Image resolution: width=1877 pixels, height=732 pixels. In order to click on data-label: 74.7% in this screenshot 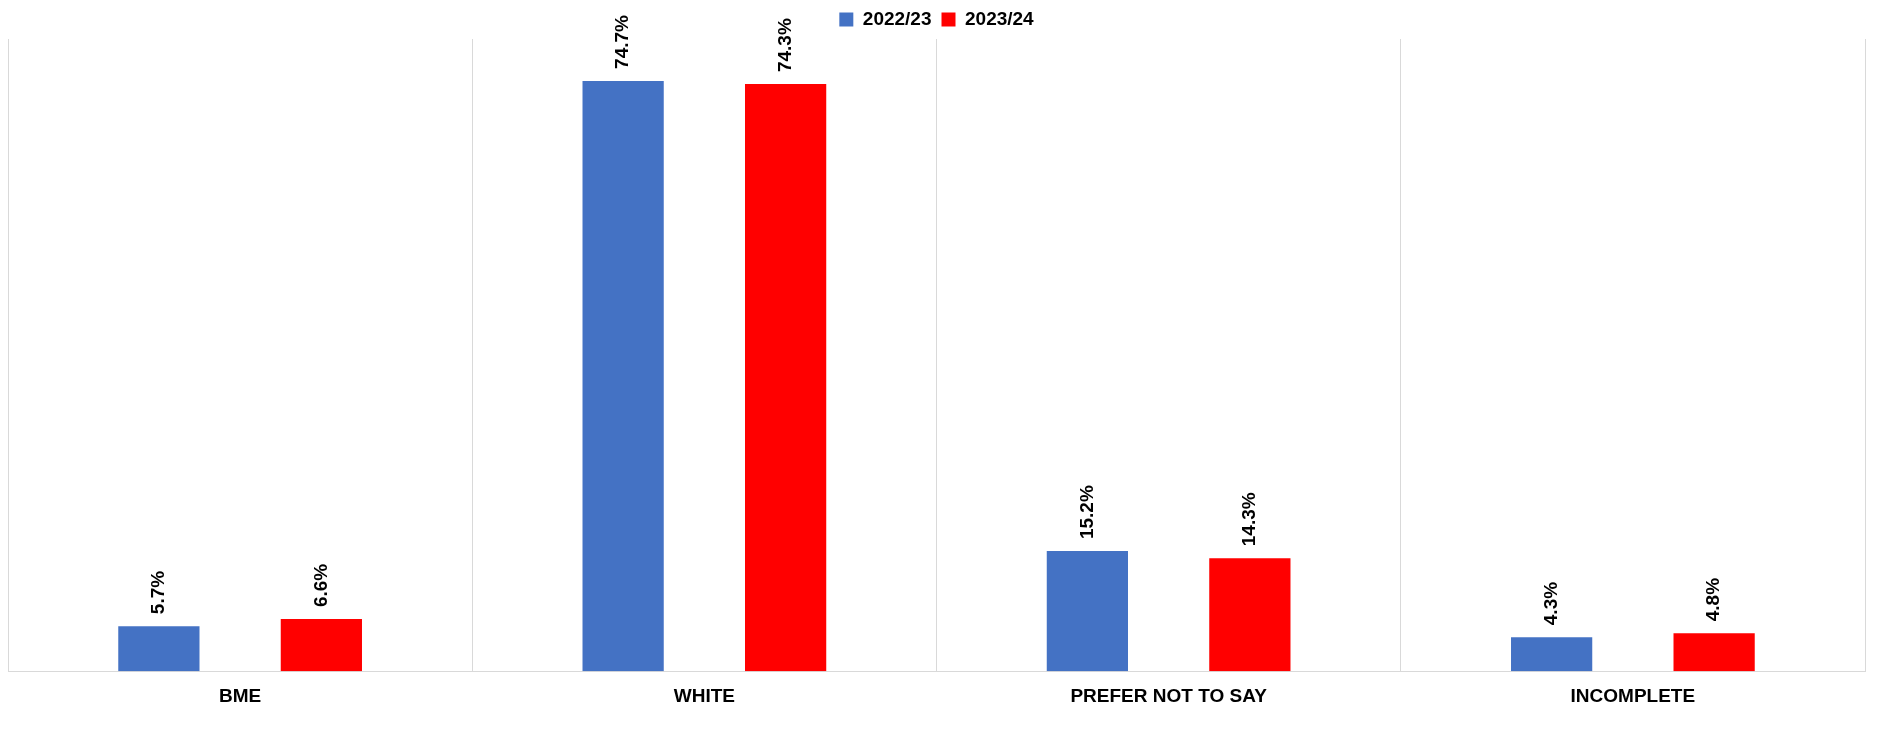, I will do `click(622, 41)`.